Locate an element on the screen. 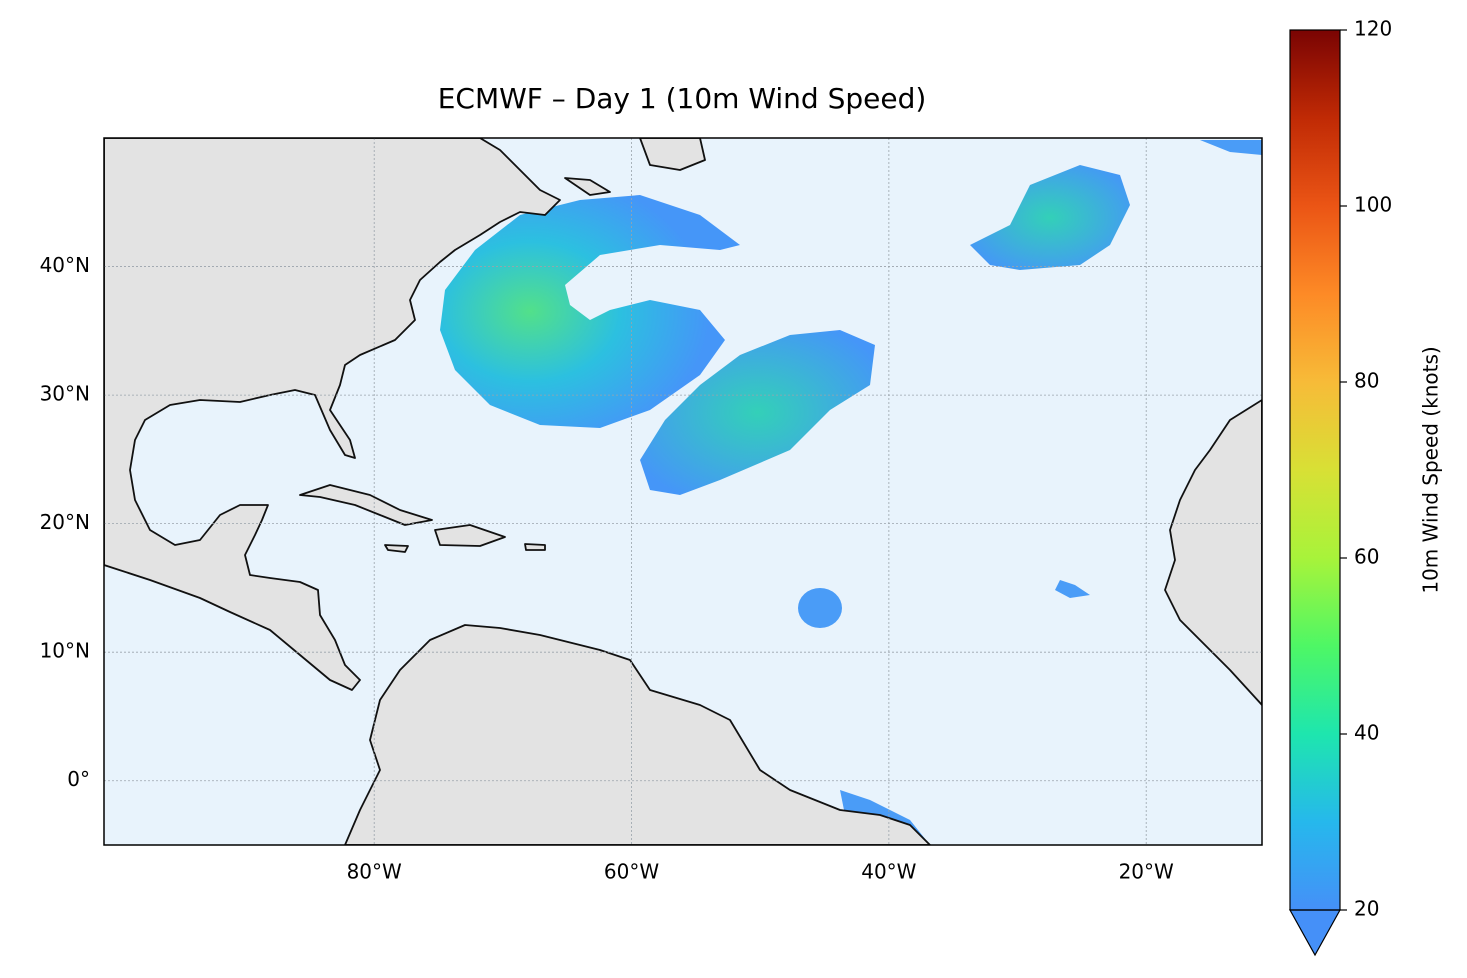  x-tick-label: 40°W is located at coordinates (888, 872).